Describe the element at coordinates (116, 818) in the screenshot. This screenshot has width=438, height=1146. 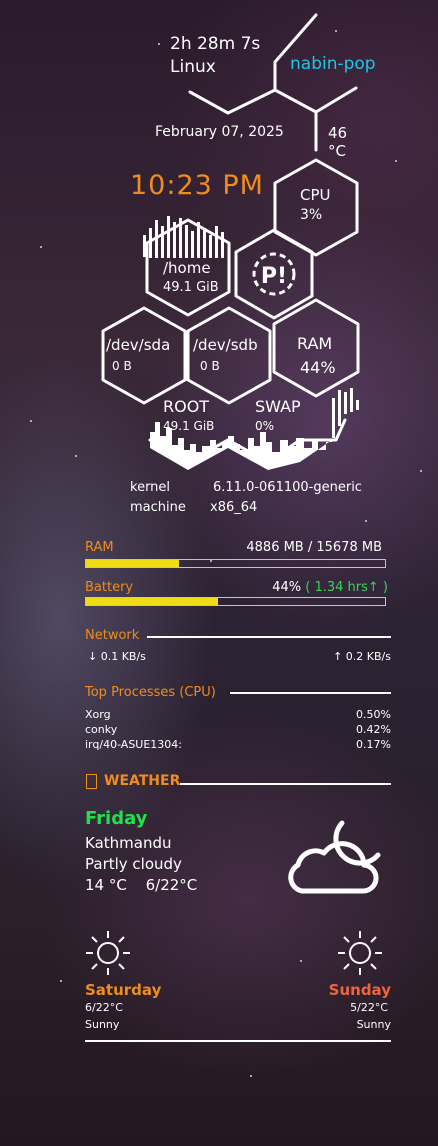
I see `weather-day: Friday` at that location.